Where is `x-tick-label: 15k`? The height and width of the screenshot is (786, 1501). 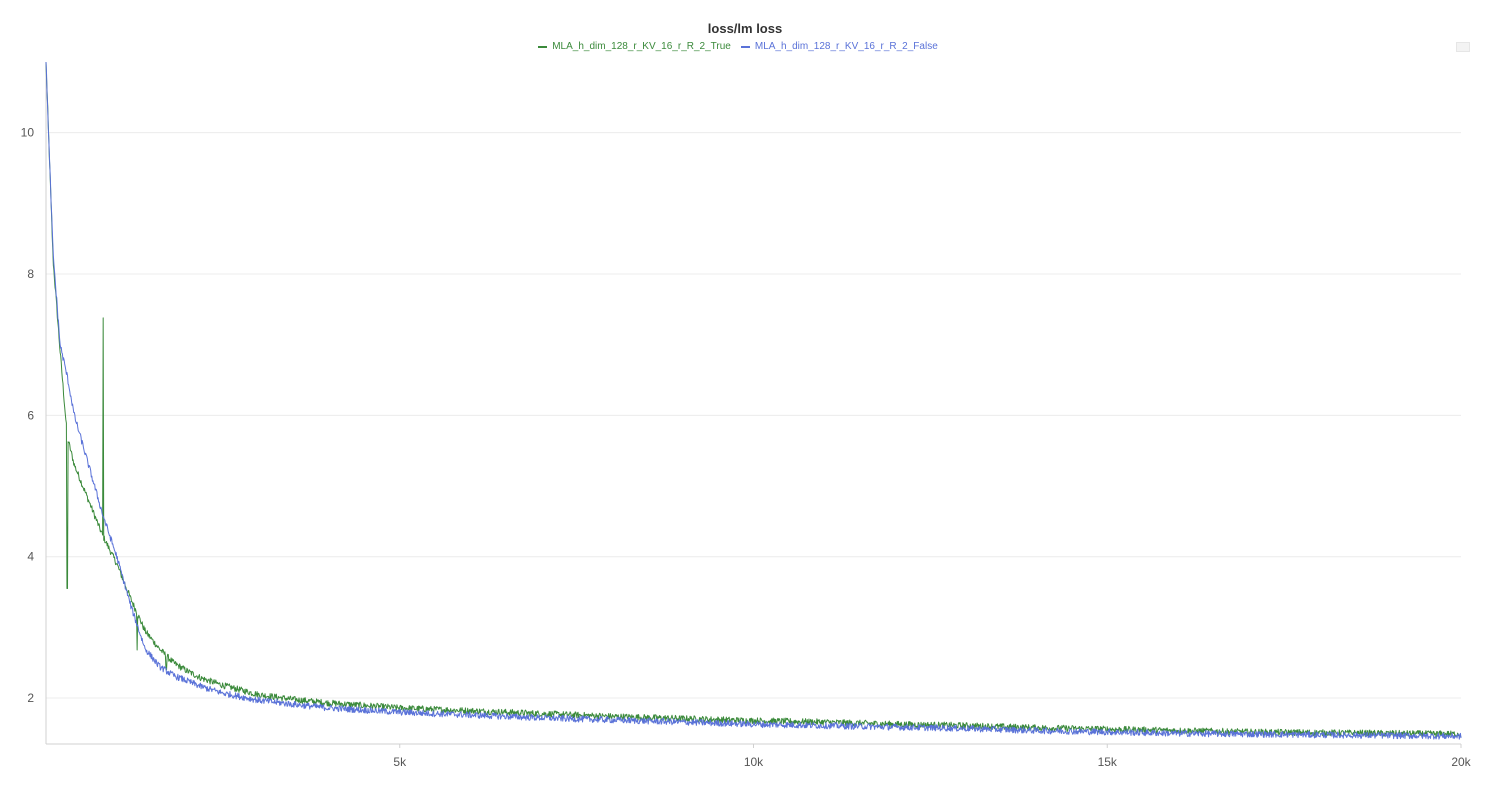 x-tick-label: 15k is located at coordinates (1108, 762).